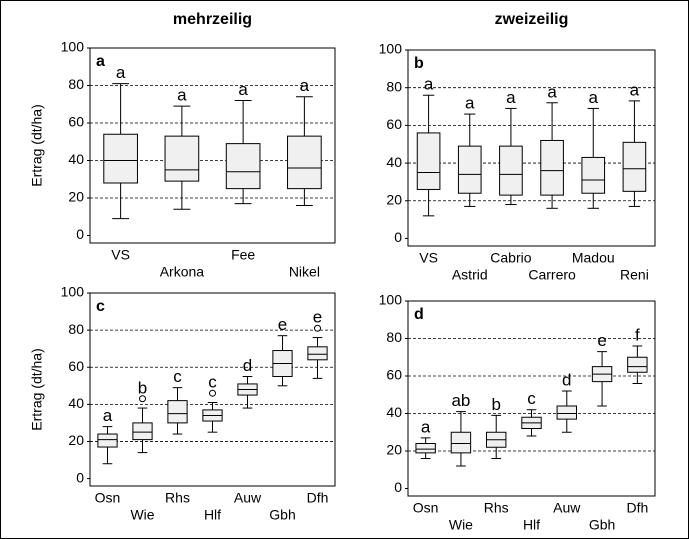 The image size is (689, 539). I want to click on x-tick-label: Fee, so click(243, 255).